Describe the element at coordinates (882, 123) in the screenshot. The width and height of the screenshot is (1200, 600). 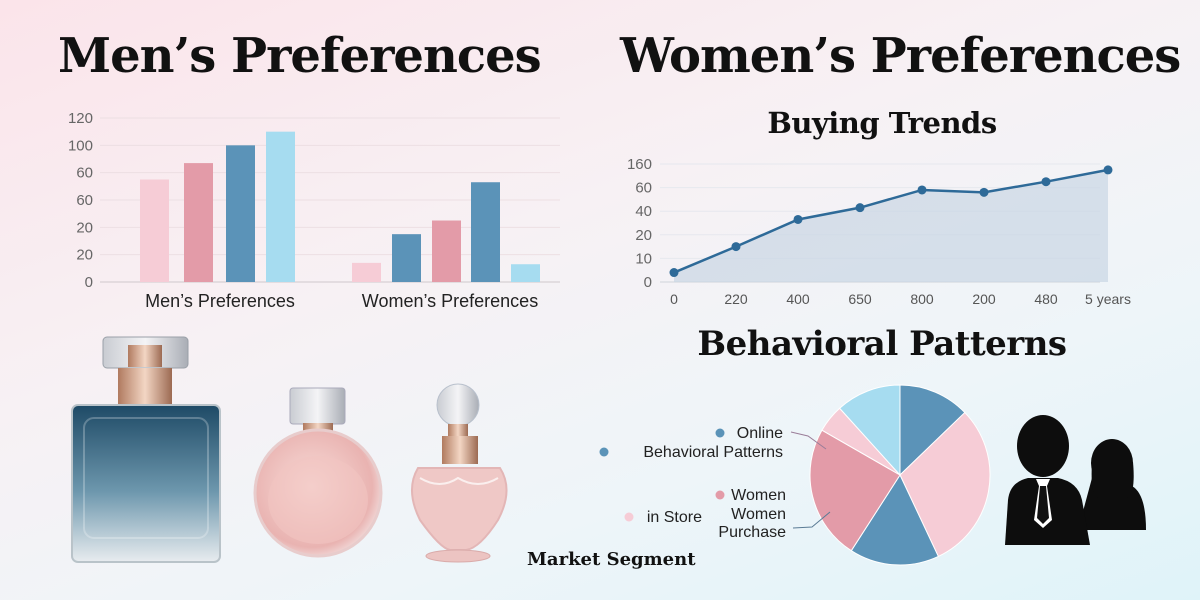
I see `buying-trends-title: Buying Trends` at that location.